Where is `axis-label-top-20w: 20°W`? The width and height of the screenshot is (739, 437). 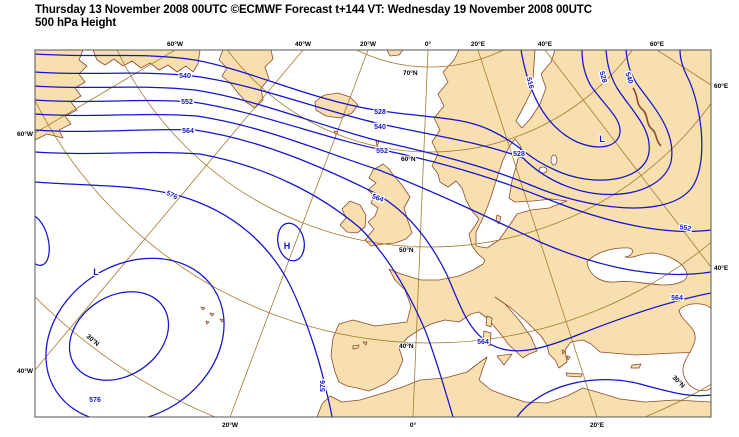 axis-label-top-20w: 20°W is located at coordinates (368, 44).